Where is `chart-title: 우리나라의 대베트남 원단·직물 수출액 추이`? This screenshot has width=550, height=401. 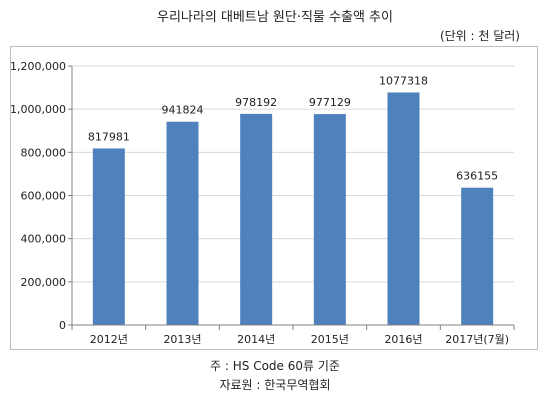 chart-title: 우리나라의 대베트남 원단·직물 수출액 추이 is located at coordinates (275, 17).